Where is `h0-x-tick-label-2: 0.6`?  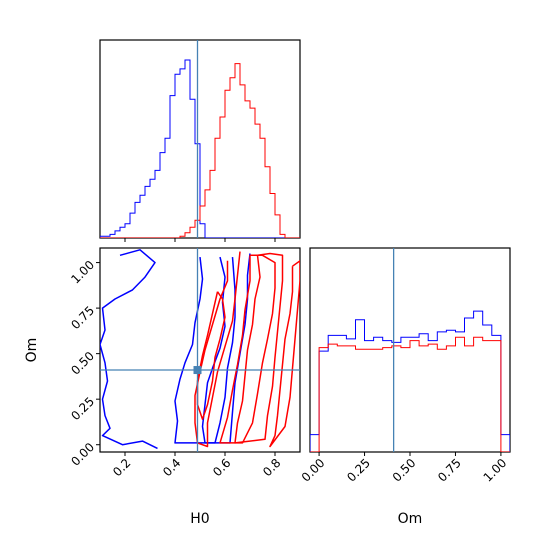 h0-x-tick-label-2: 0.6 is located at coordinates (221, 467).